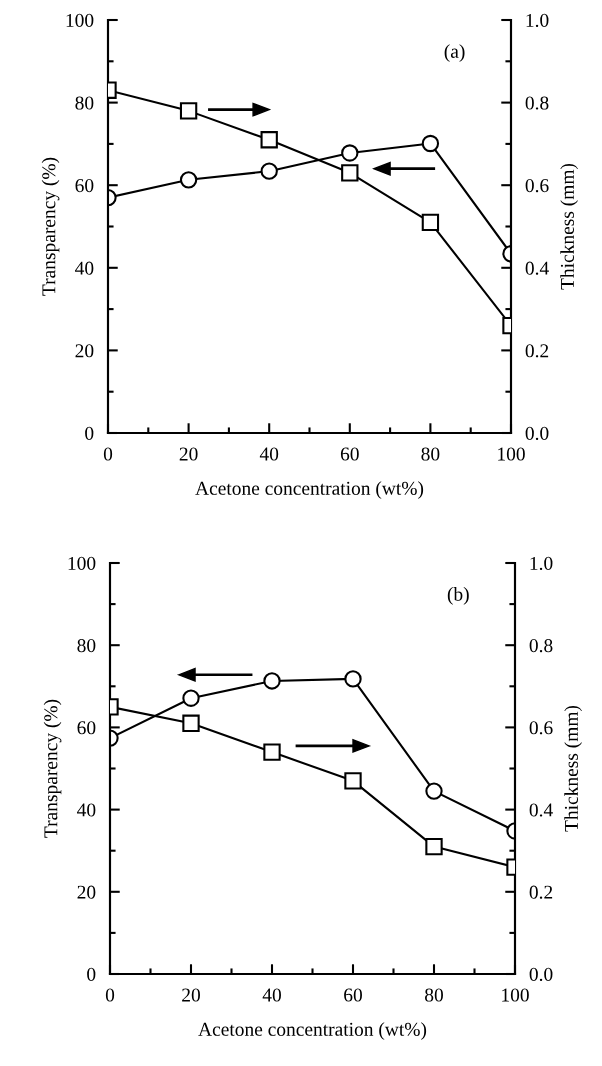 This screenshot has height=1066, width=602. Describe the element at coordinates (458, 596) in the screenshot. I see `annotation: (b)` at that location.